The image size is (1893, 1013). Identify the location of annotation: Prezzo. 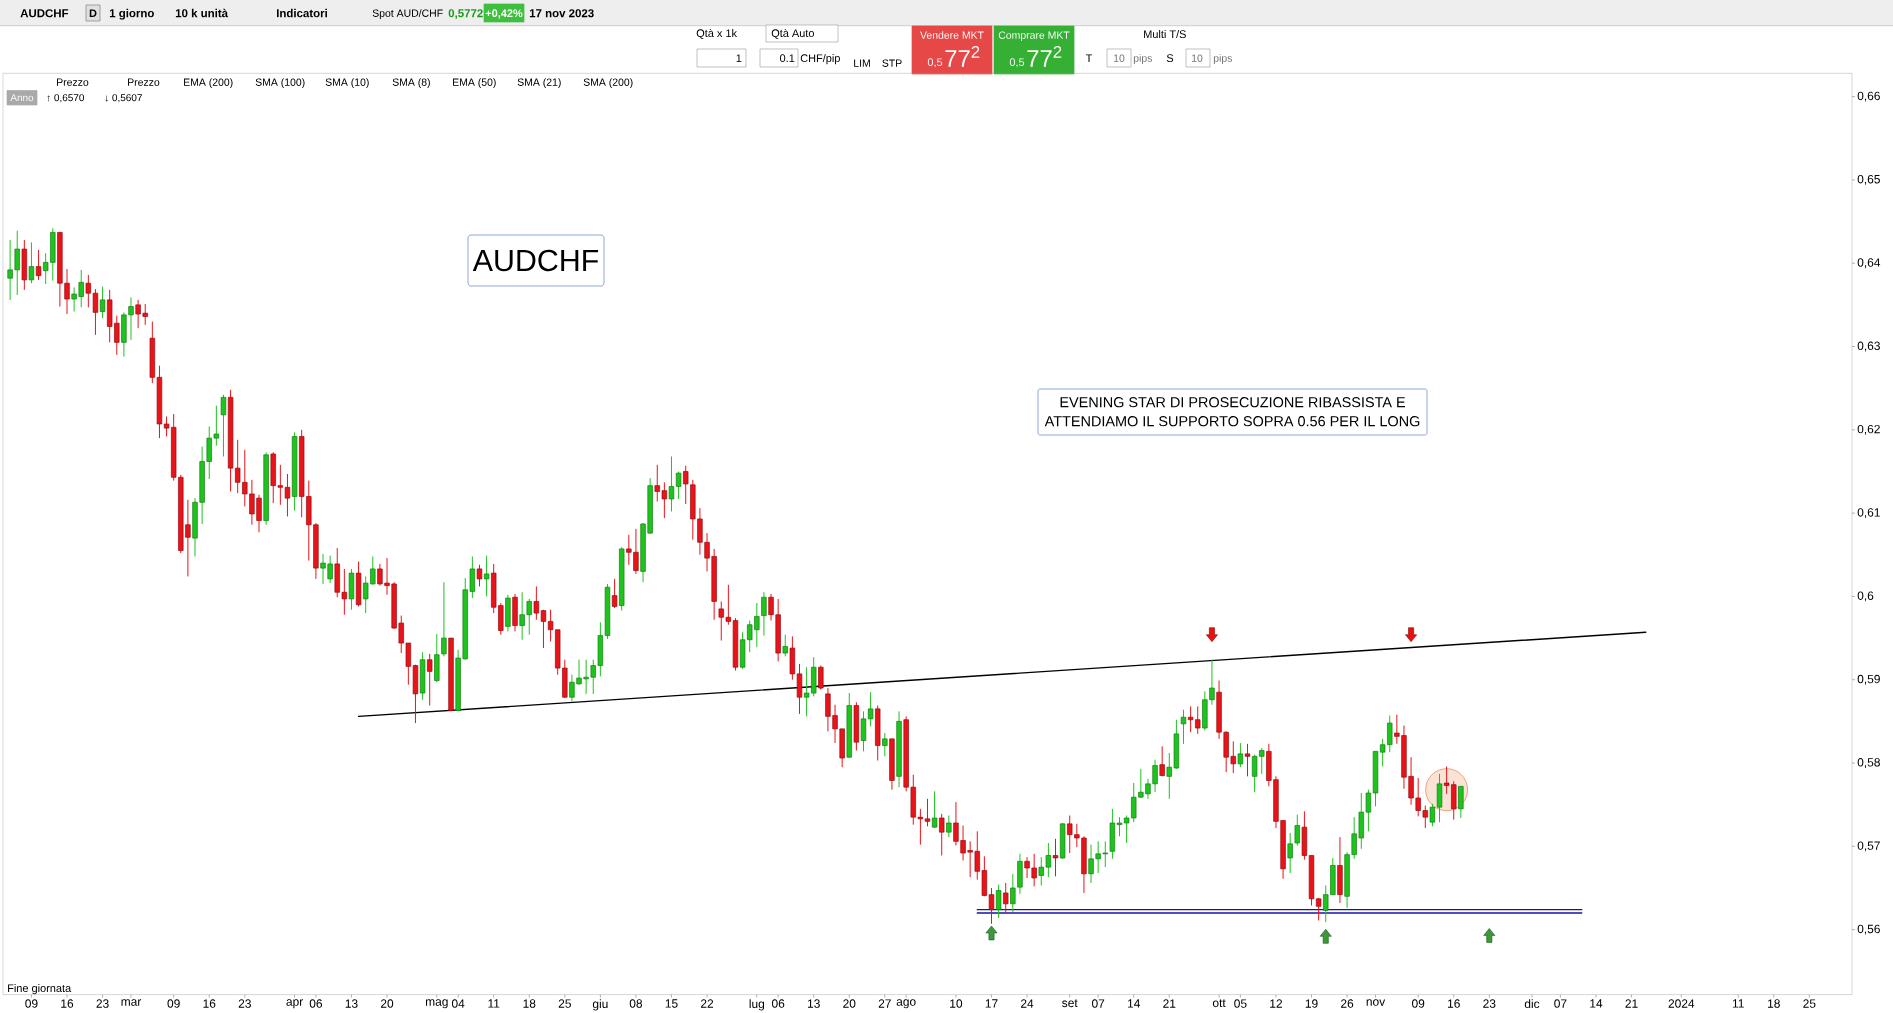
(73, 82).